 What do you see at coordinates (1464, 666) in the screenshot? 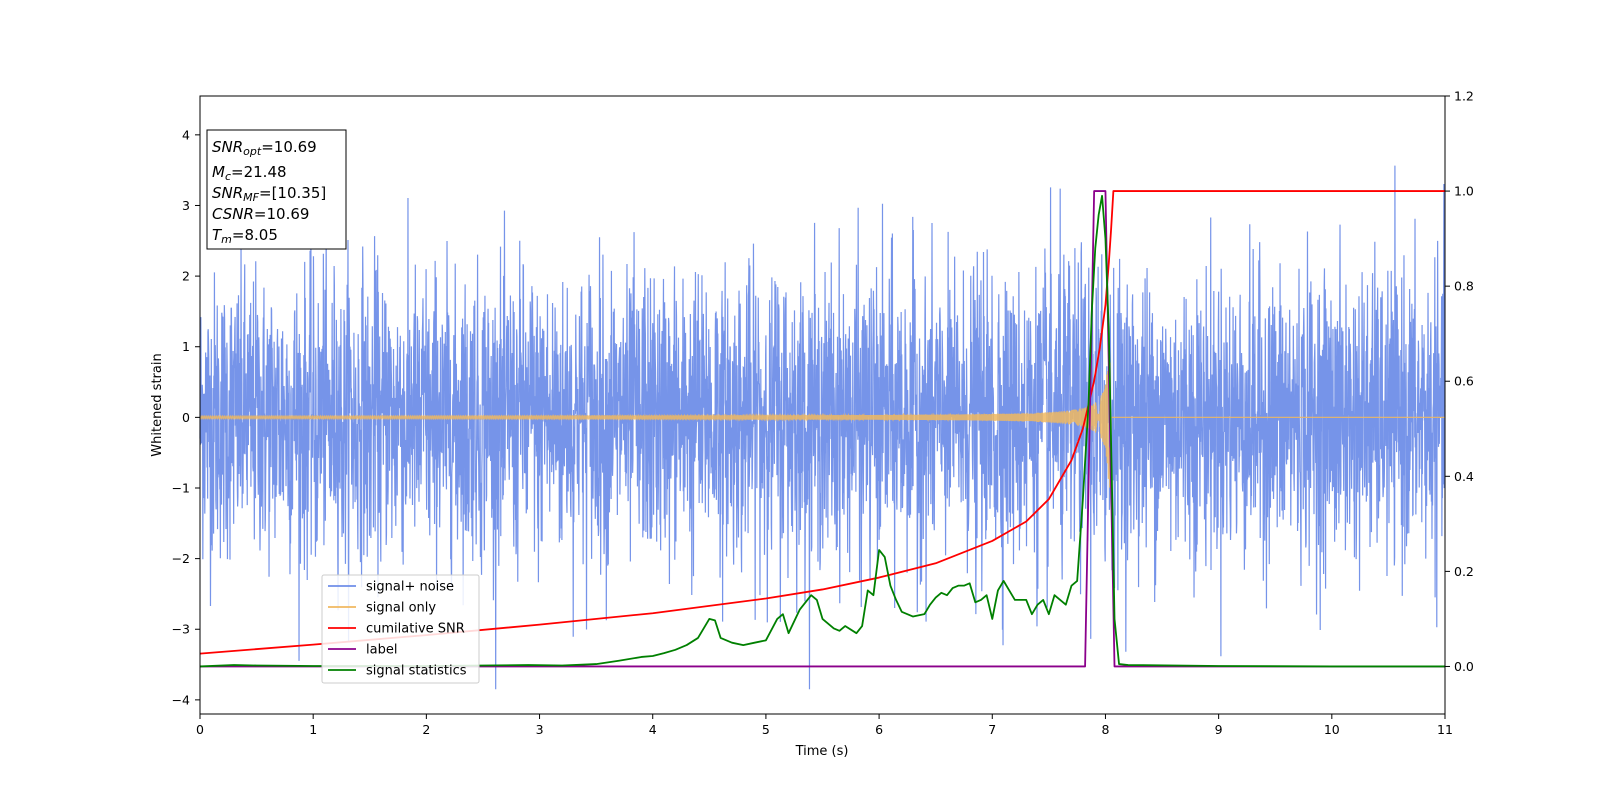
I see `y-right-tick-label: 0.0` at bounding box center [1464, 666].